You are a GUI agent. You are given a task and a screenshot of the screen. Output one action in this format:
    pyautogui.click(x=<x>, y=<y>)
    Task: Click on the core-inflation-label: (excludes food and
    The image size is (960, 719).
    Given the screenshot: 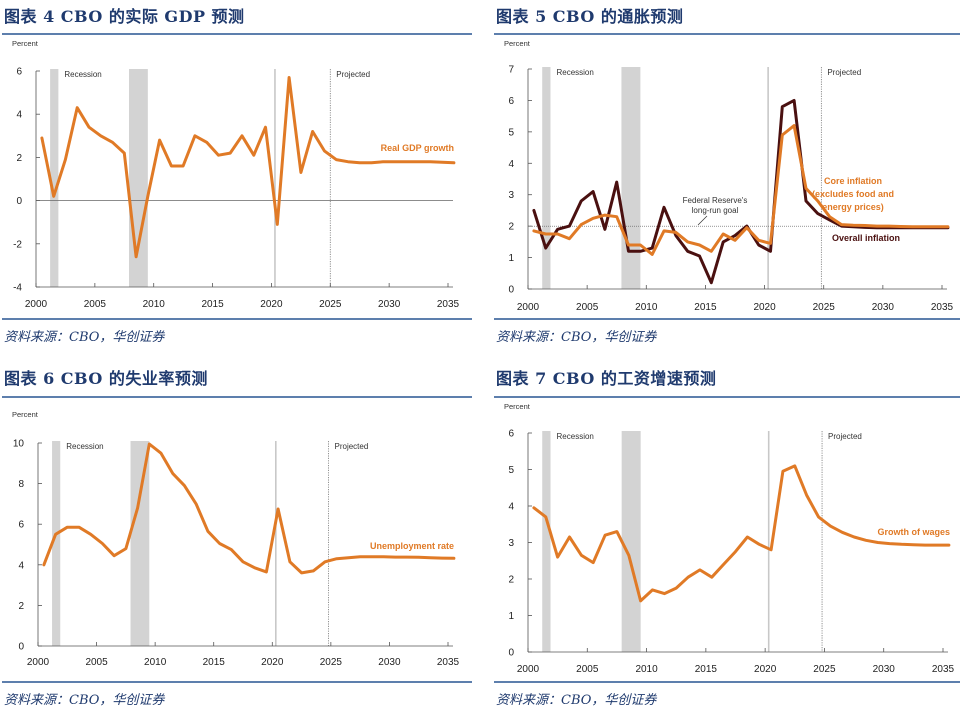 What is the action you would take?
    pyautogui.click(x=853, y=194)
    